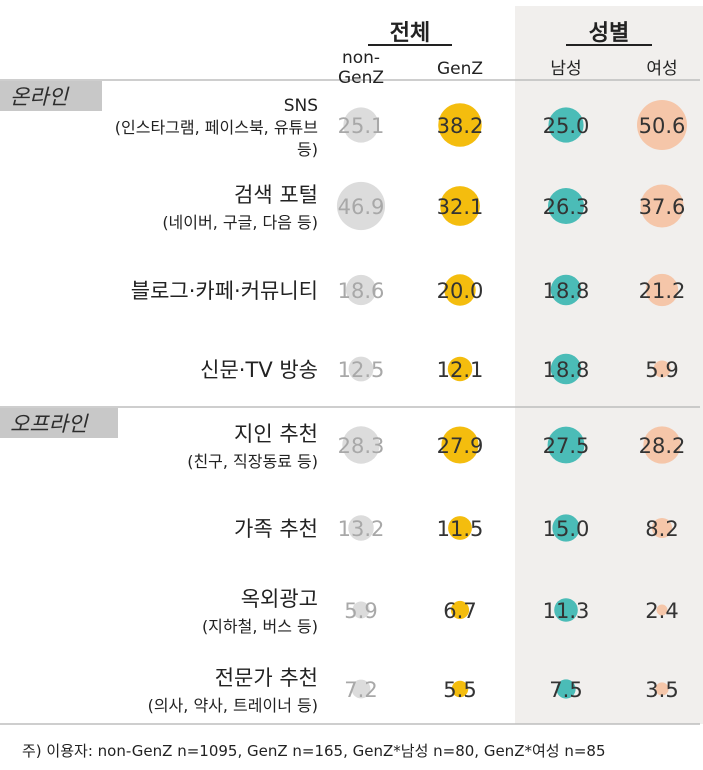 This screenshot has width=703, height=770. I want to click on value-label: 38.2, so click(460, 126).